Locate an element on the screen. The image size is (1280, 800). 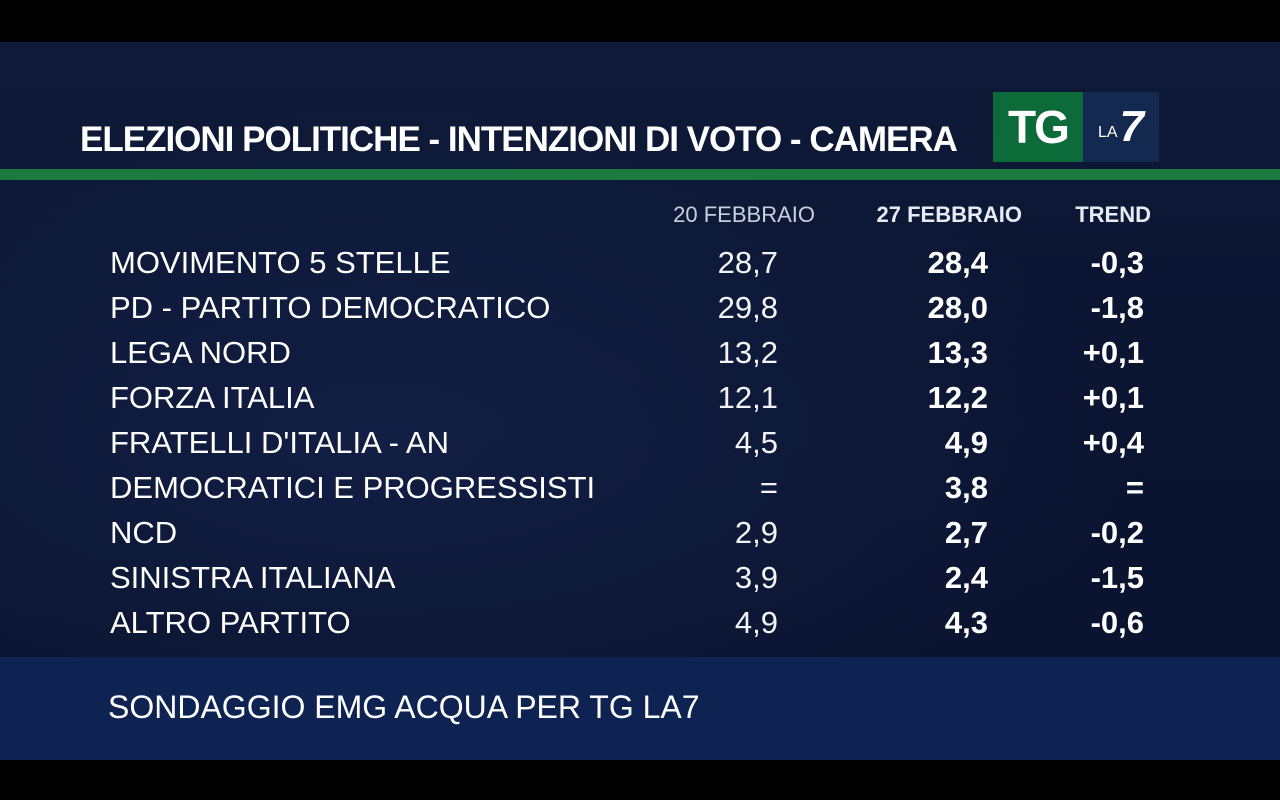
letterbox-top is located at coordinates (640, 21).